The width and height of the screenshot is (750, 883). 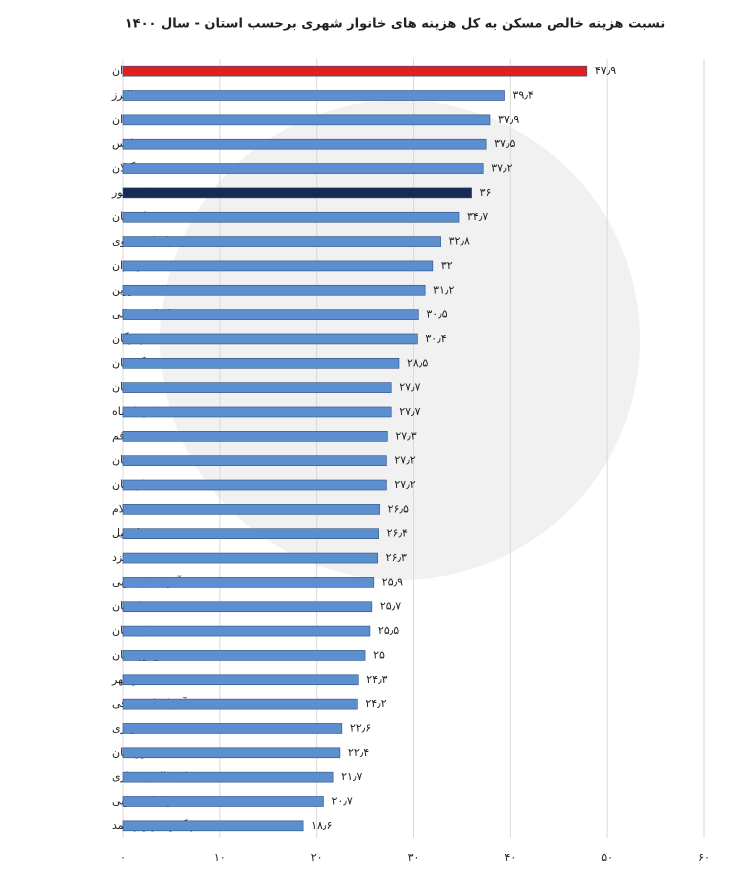 I want to click on value-label: ۲۴٫۳, so click(x=376, y=679).